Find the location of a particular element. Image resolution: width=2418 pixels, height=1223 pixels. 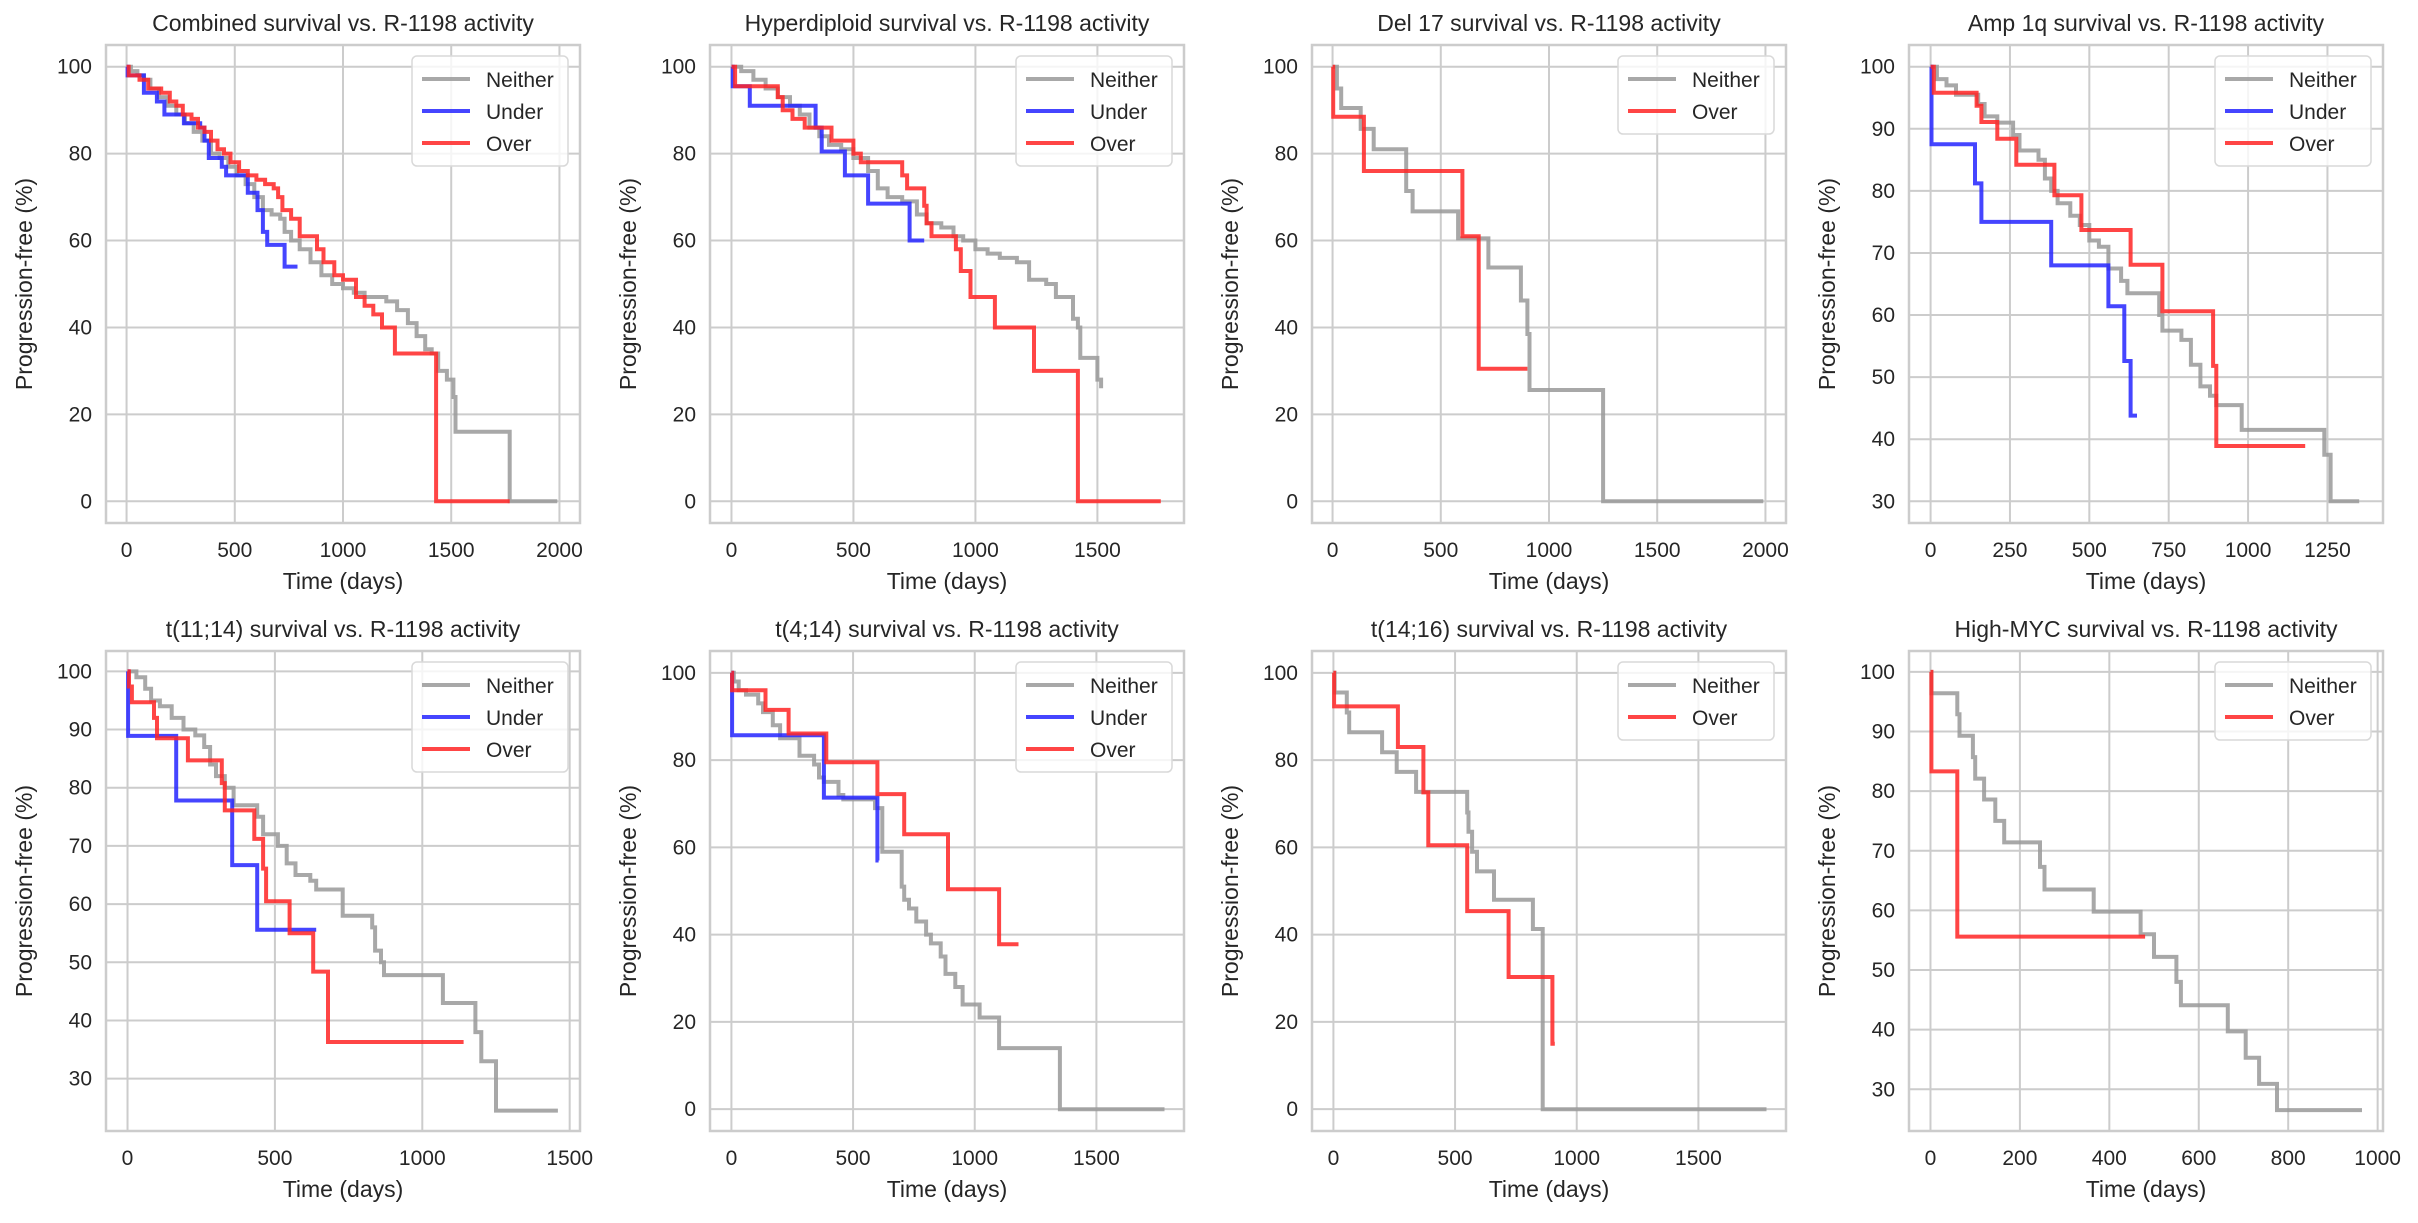

x-tick-label: 600 is located at coordinates (2198, 1158).